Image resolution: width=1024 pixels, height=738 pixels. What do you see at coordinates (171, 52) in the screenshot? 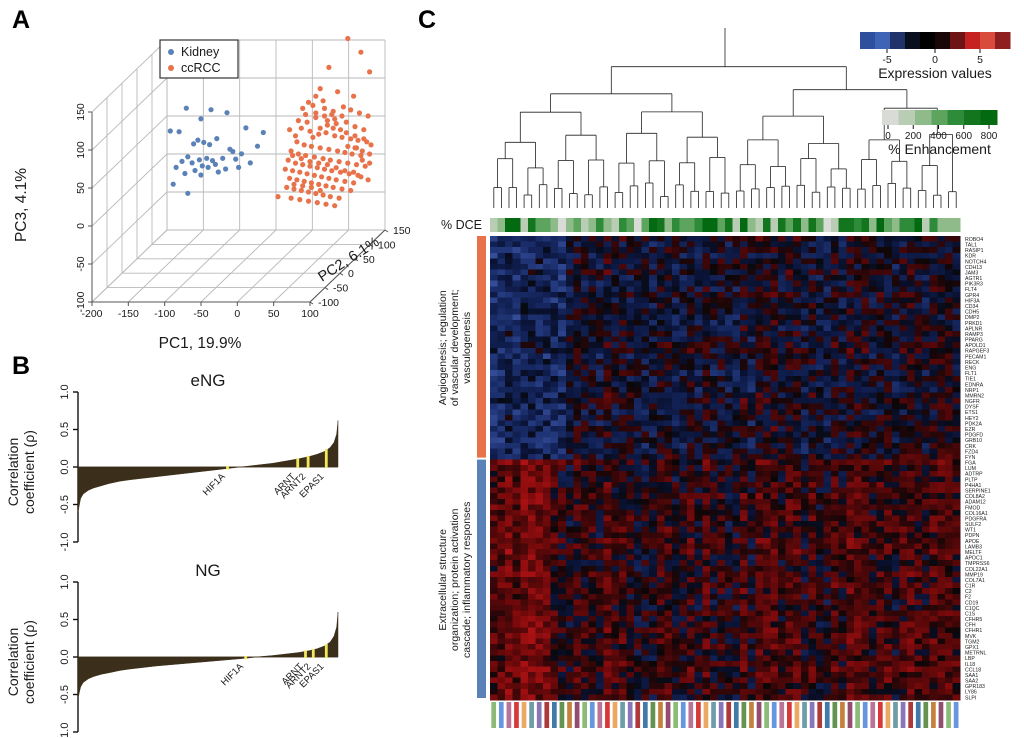
I see `legend-swatch-kidney` at bounding box center [171, 52].